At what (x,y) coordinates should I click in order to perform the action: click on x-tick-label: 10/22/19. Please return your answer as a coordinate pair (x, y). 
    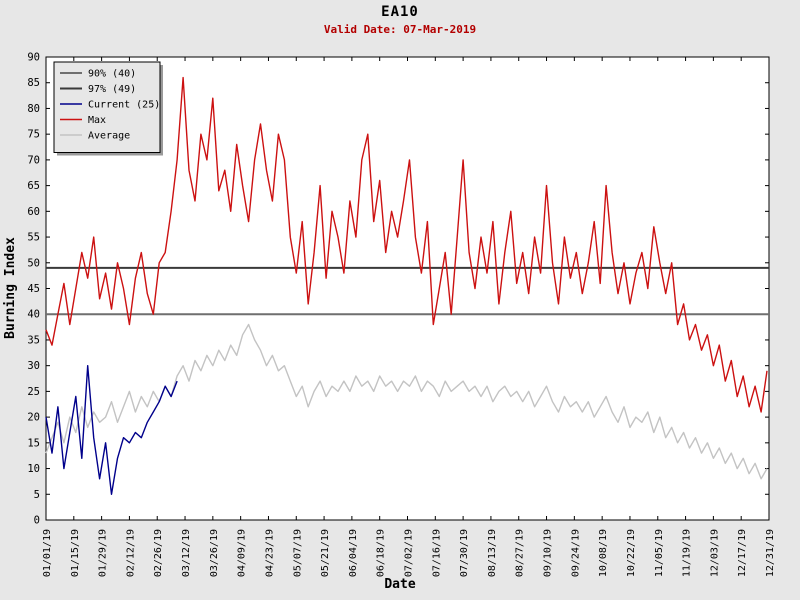
    Looking at the image, I should click on (631, 553).